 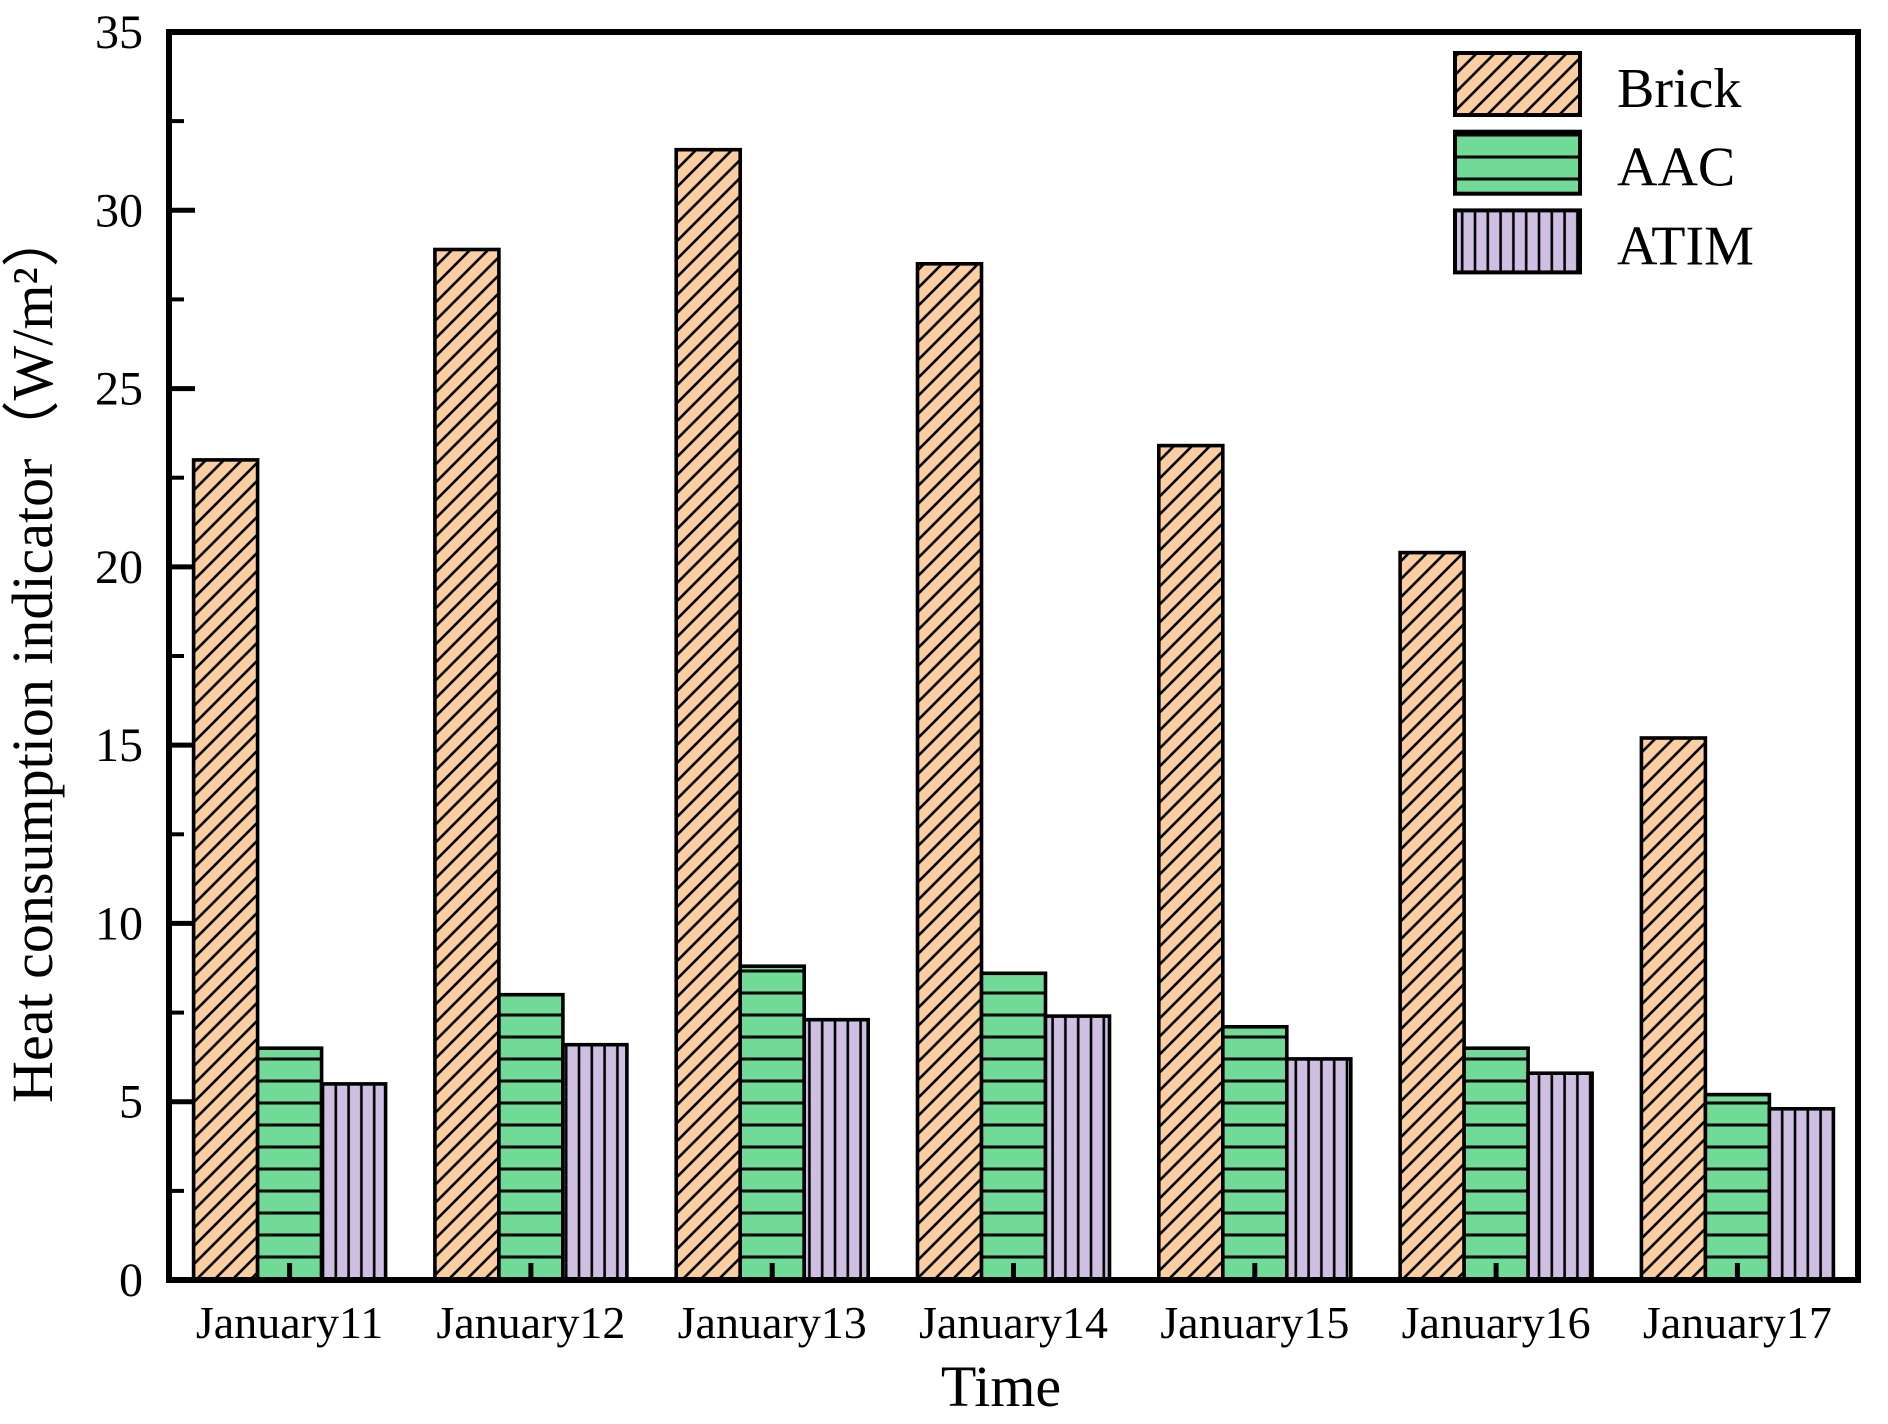 I want to click on y-tick-label: 35, so click(x=119, y=32).